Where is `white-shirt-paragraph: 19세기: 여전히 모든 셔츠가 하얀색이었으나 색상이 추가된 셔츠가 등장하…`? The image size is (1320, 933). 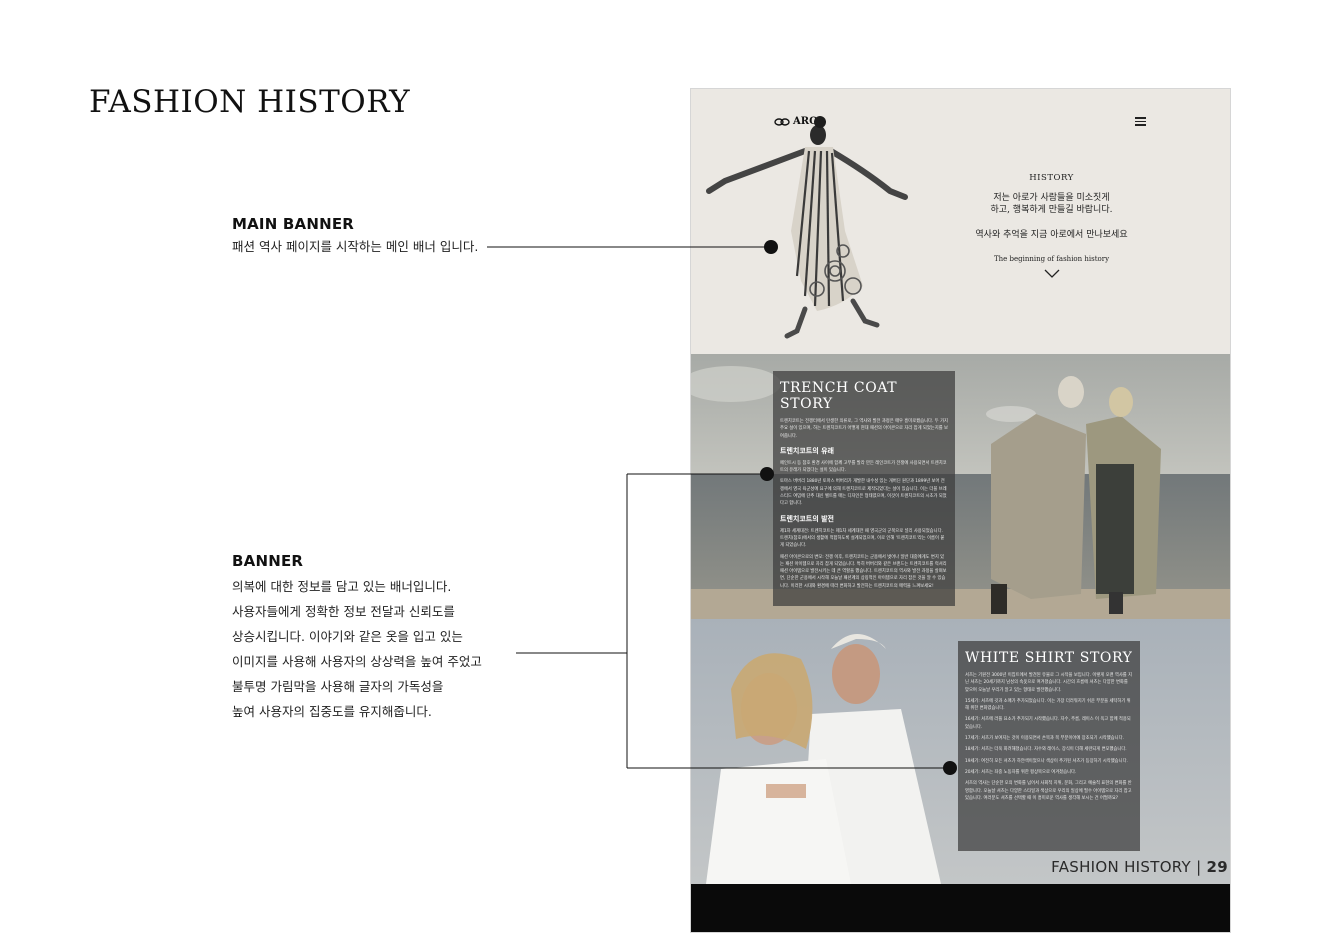
white-shirt-paragraph: 19세기: 여전히 모든 셔츠가 하얀색이었으나 색상이 추가된 셔츠가 등장하… is located at coordinates (1046, 761).